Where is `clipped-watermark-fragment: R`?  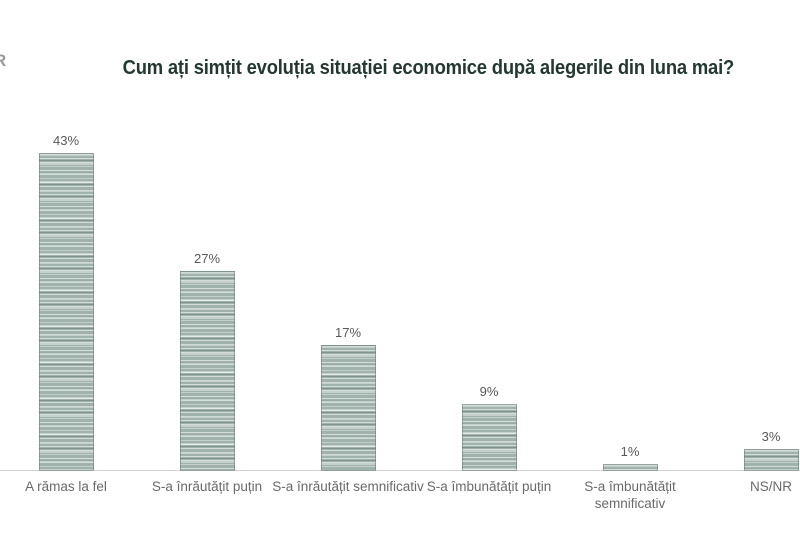 clipped-watermark-fragment: R is located at coordinates (3, 60).